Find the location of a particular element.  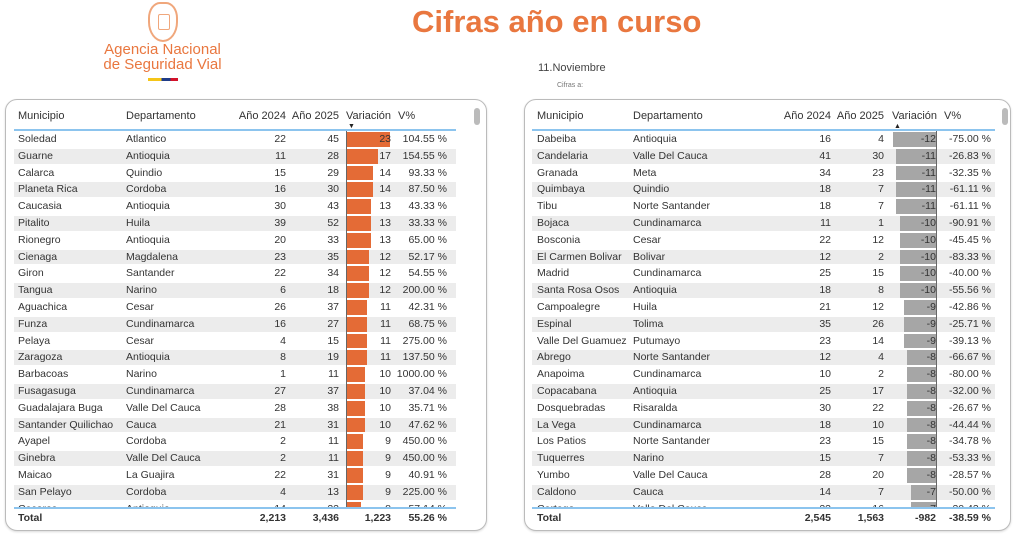

municipio-cell: Ginebra is located at coordinates (37, 458).